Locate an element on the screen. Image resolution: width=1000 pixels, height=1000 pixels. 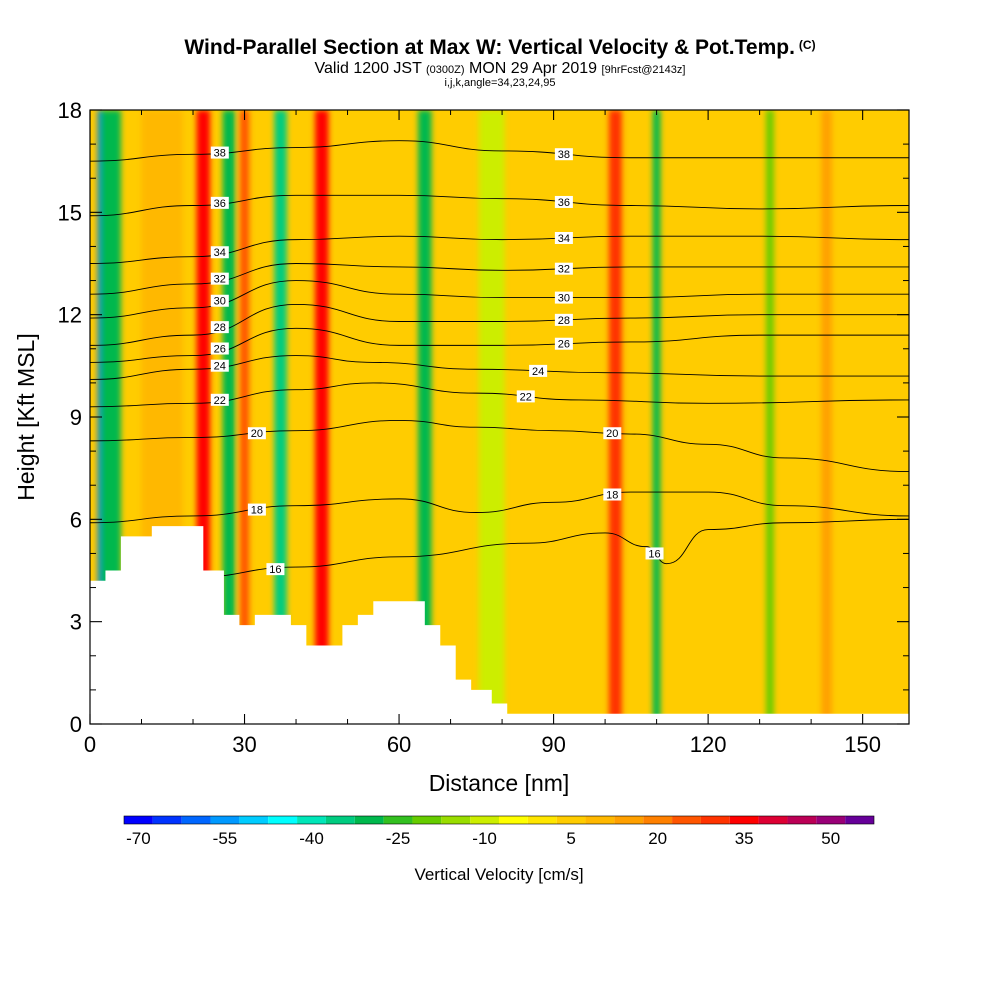
contour-label-24-1: 24 is located at coordinates (220, 367).